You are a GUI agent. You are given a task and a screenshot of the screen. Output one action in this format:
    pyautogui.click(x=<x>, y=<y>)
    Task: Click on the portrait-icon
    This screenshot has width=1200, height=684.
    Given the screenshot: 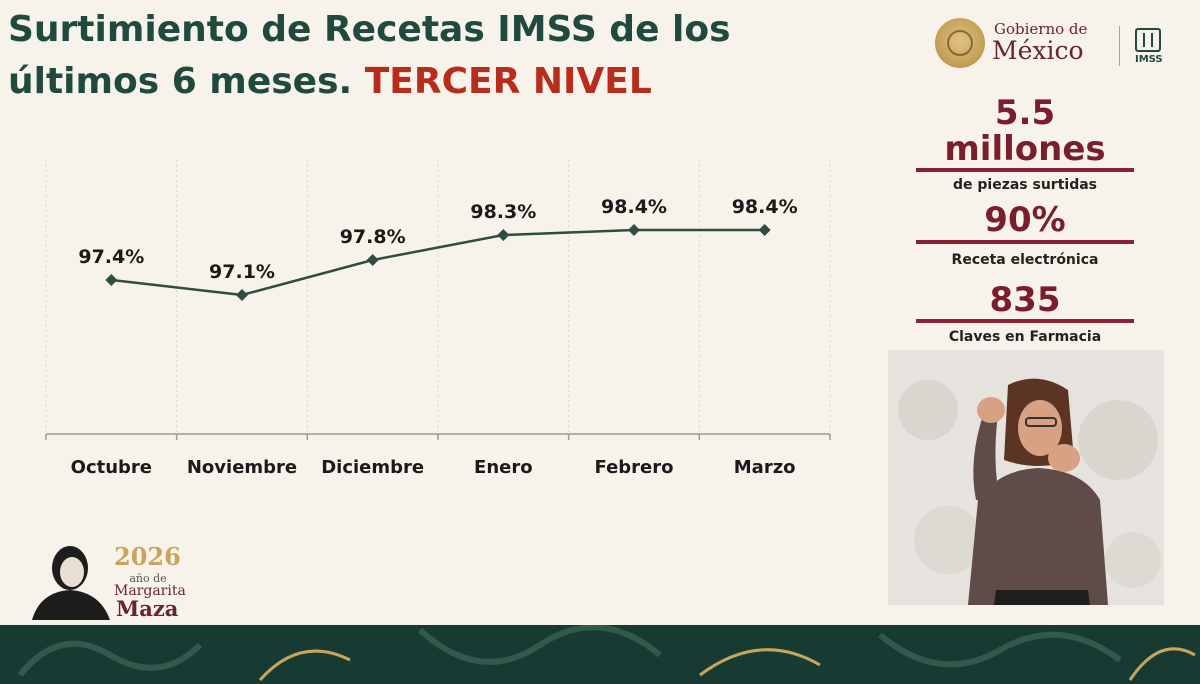 What is the action you would take?
    pyautogui.click(x=71, y=583)
    